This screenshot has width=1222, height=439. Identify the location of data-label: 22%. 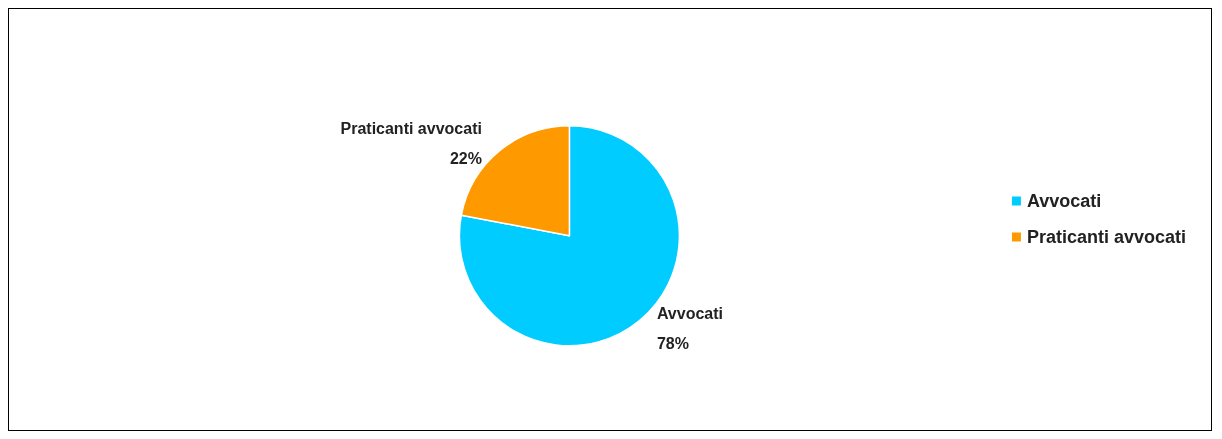
(465, 158).